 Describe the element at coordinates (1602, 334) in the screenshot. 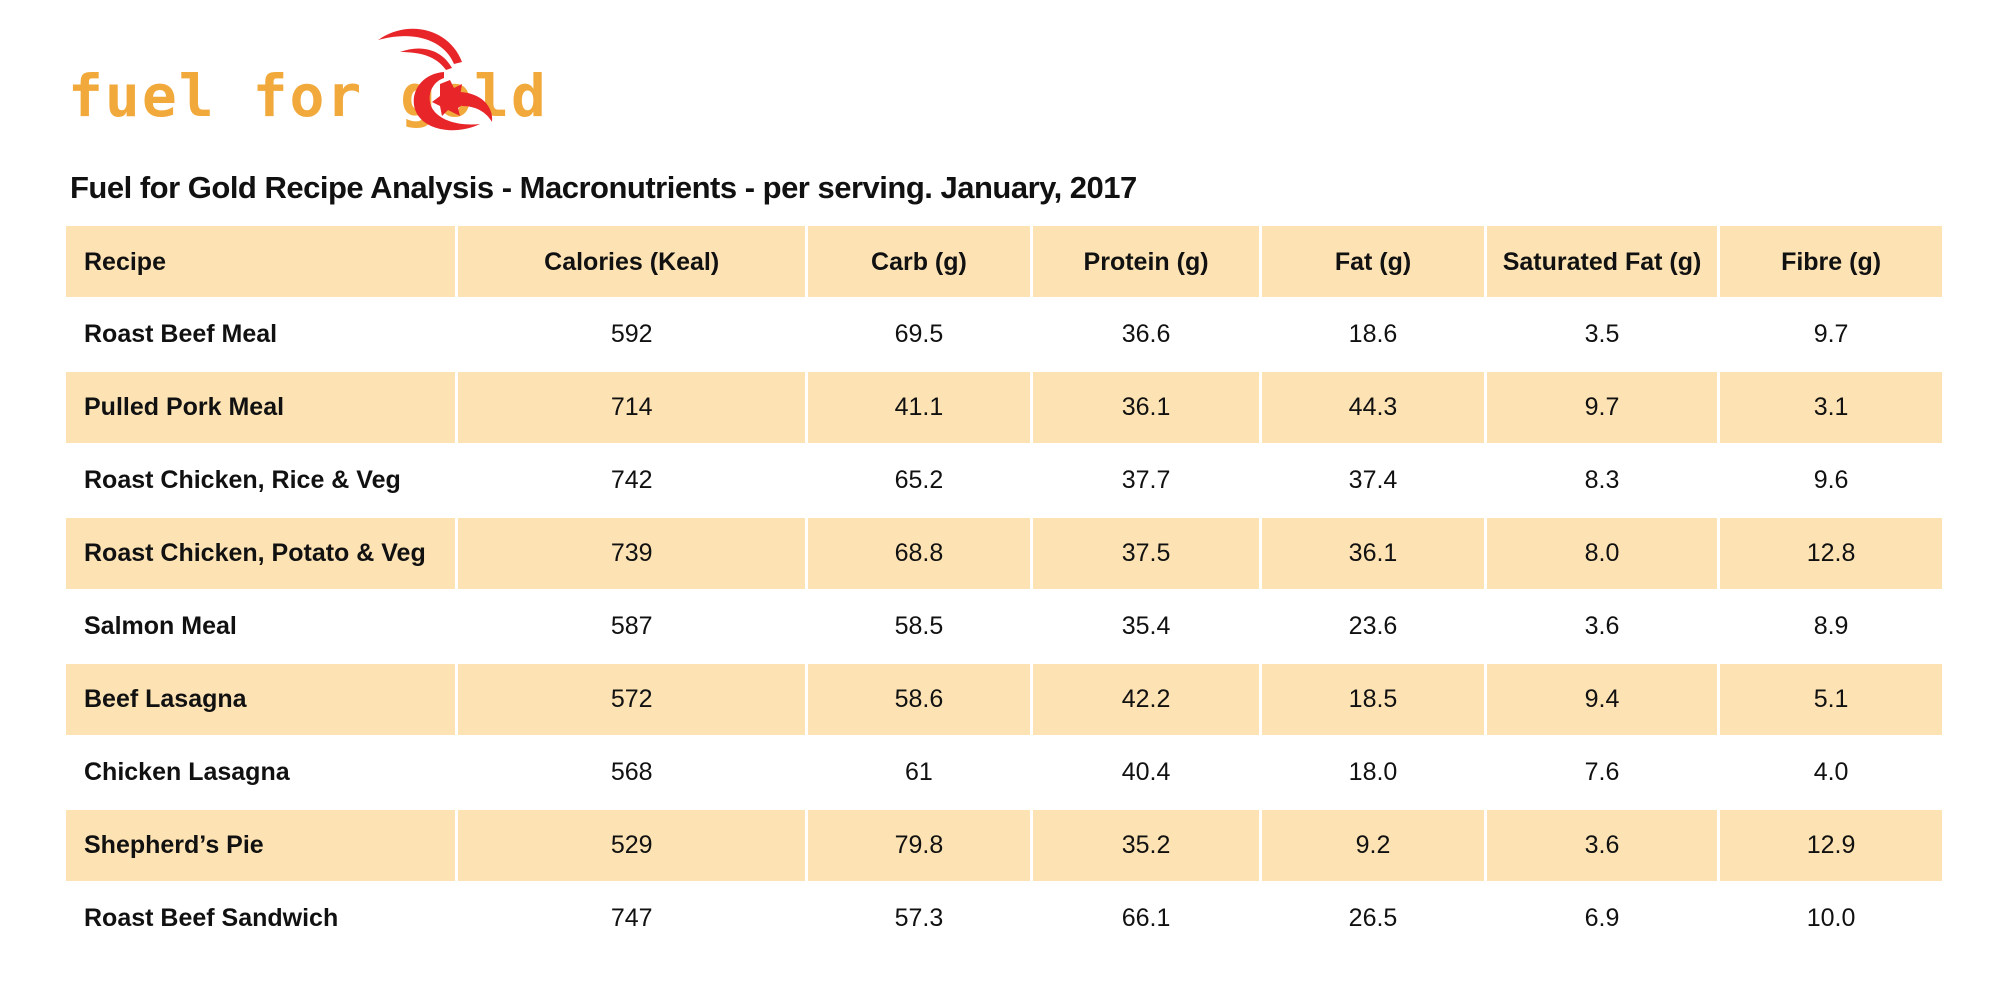

I see `table-cell: 3.5` at that location.